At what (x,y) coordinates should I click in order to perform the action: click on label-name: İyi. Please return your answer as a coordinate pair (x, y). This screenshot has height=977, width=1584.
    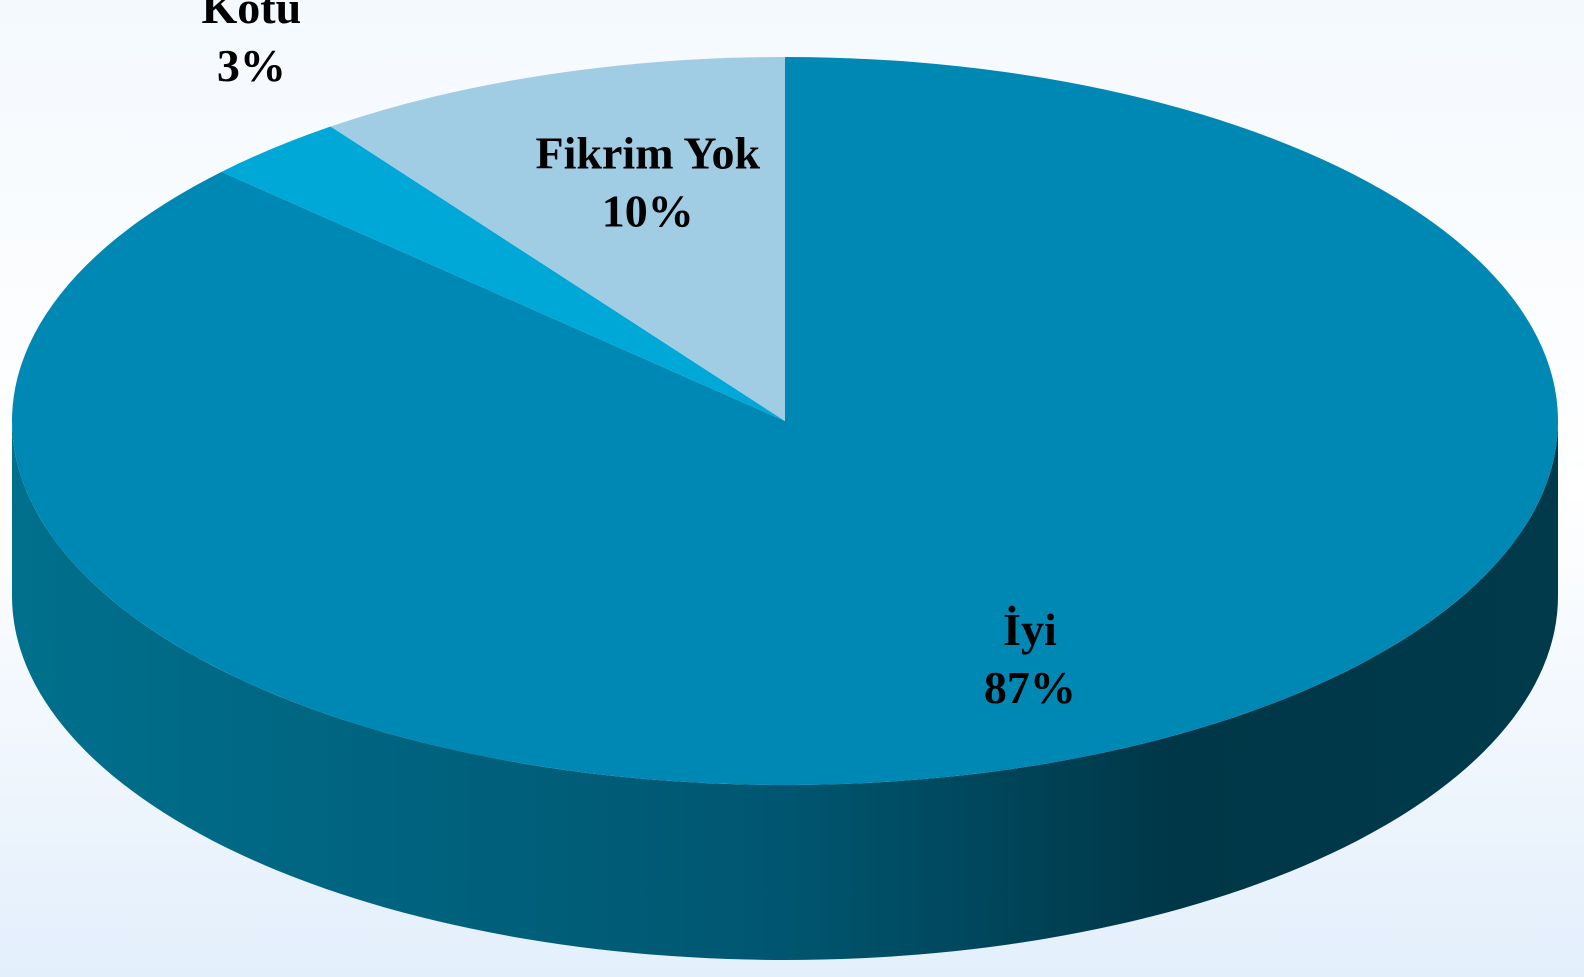
    Looking at the image, I should click on (1030, 629).